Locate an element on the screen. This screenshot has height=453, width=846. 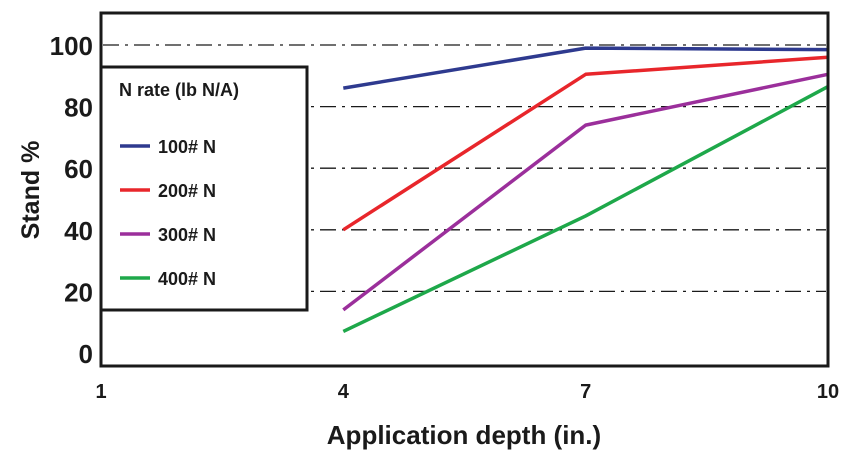
y-tick-label-80: 80 is located at coordinates (78, 108).